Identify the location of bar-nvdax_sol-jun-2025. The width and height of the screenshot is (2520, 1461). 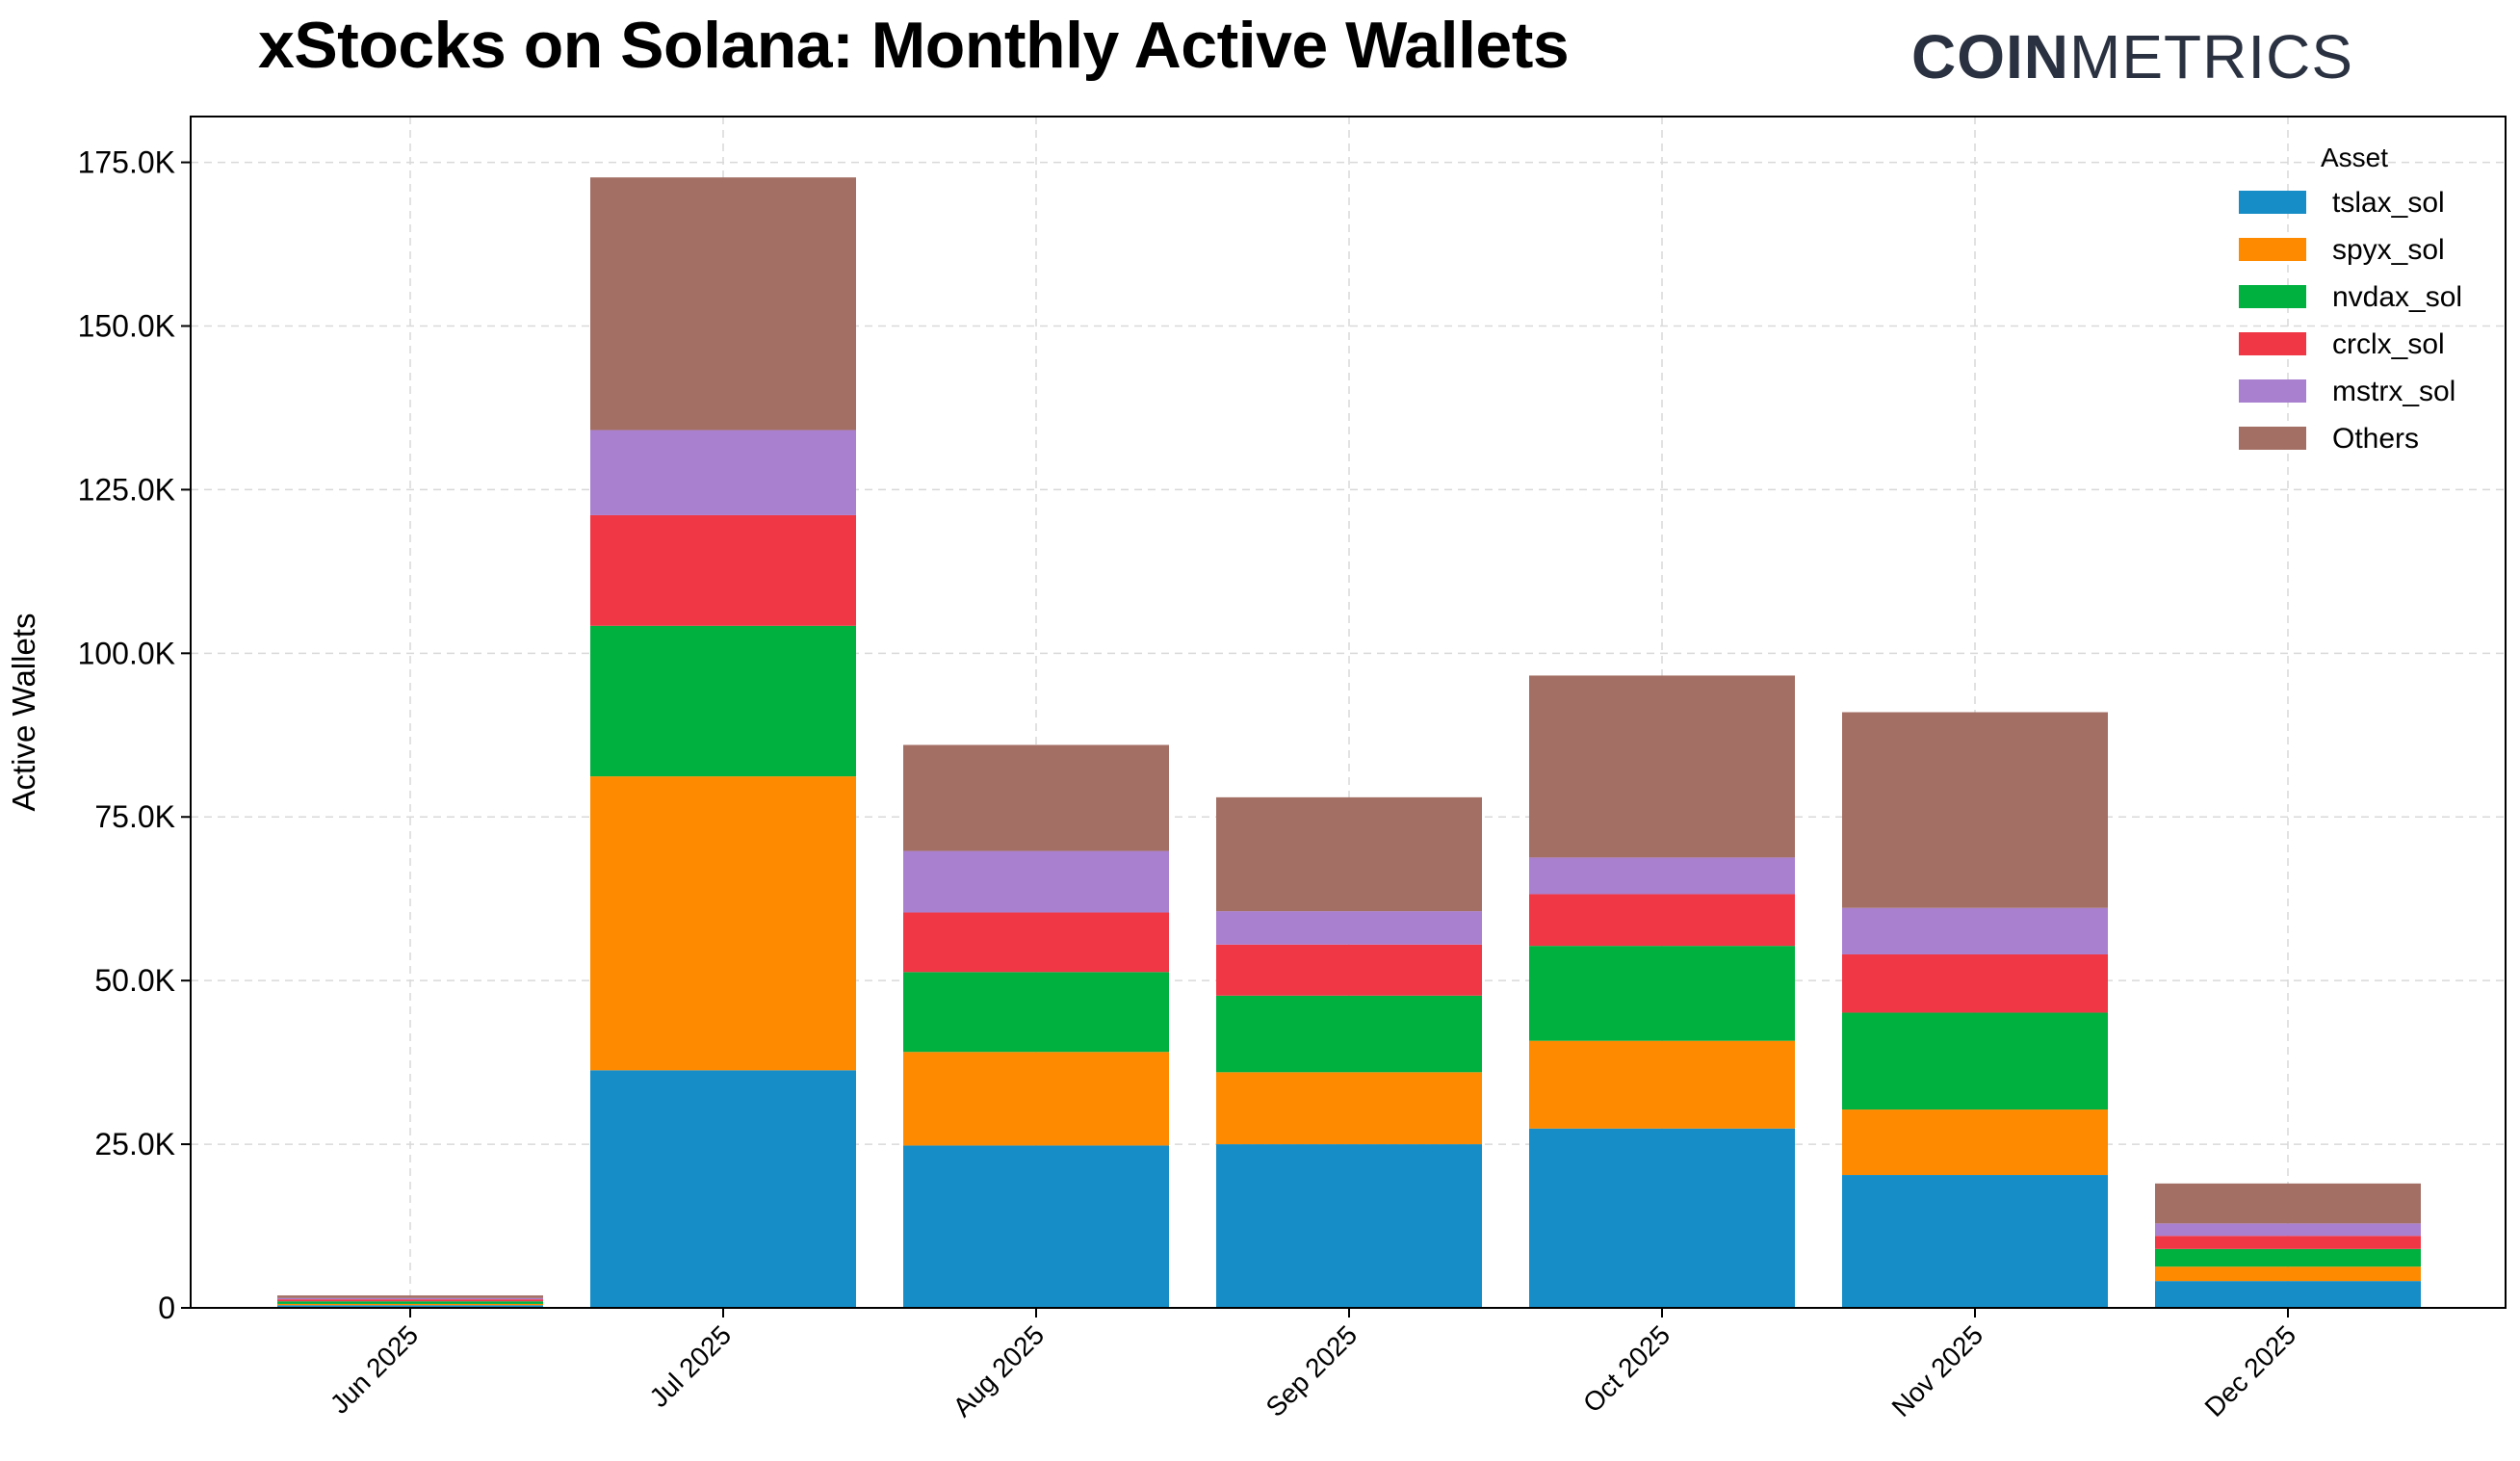
(410, 1302).